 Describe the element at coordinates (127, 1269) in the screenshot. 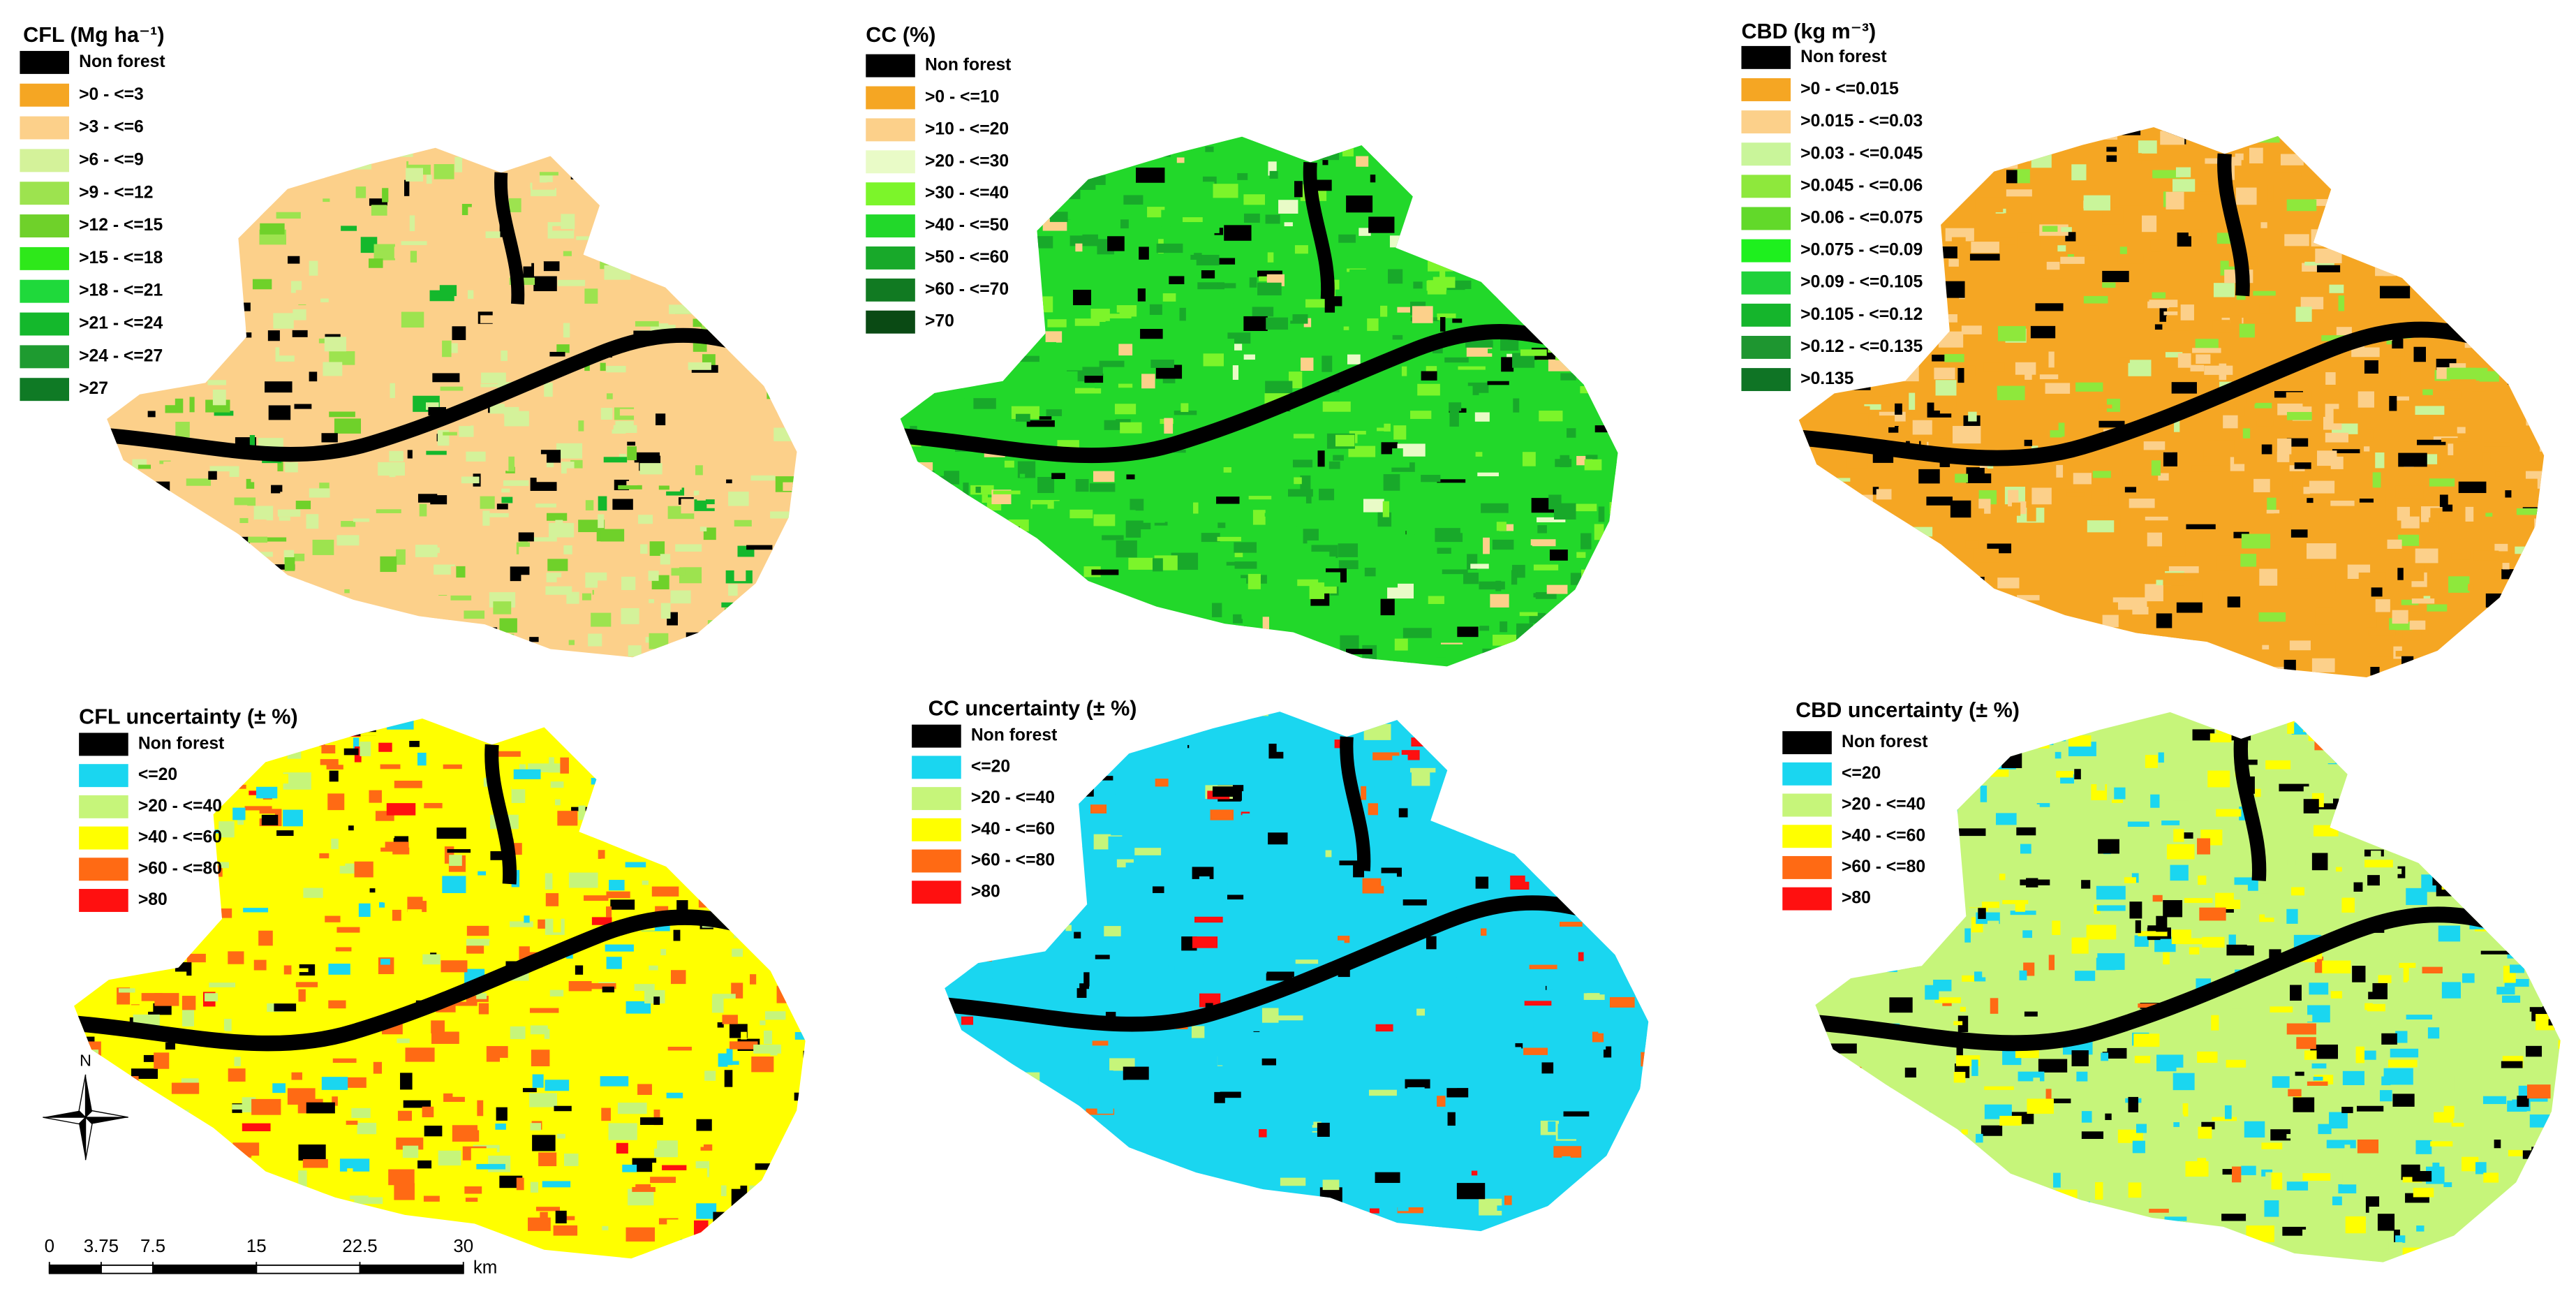

I see `scale-segment` at that location.